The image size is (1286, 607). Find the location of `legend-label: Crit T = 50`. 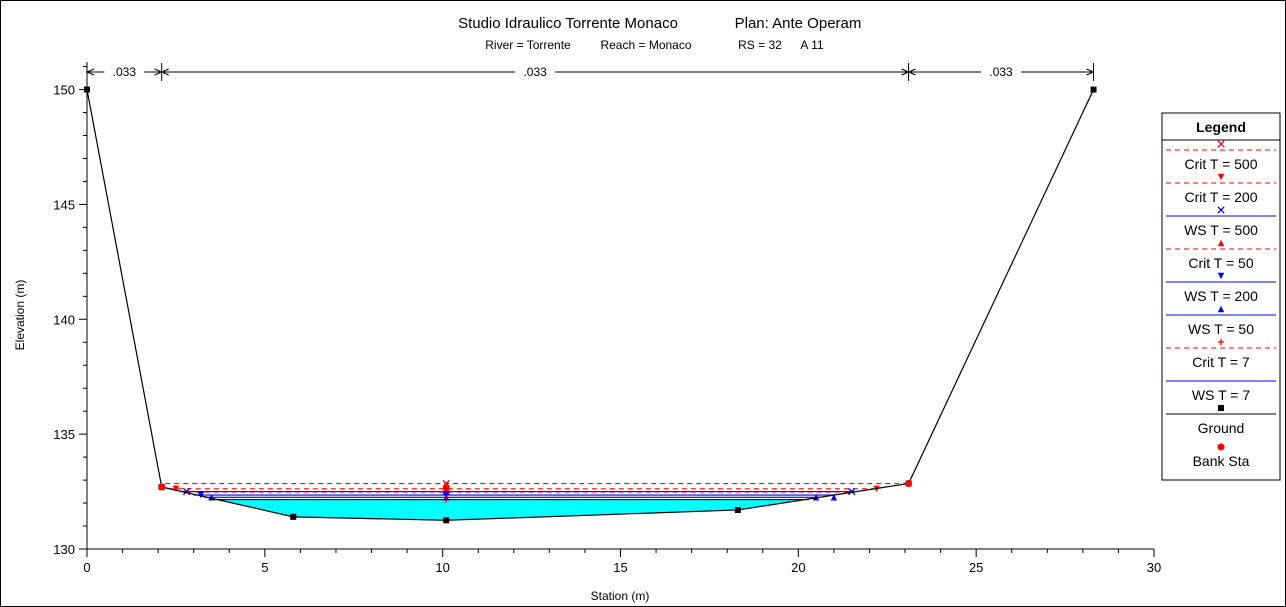

legend-label: Crit T = 50 is located at coordinates (1220, 263).